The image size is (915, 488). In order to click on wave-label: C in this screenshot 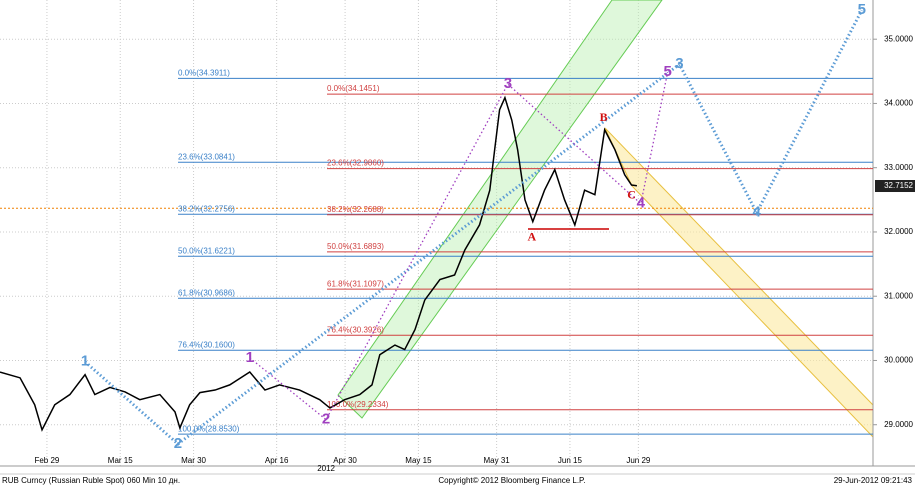, I will do `click(631, 195)`.